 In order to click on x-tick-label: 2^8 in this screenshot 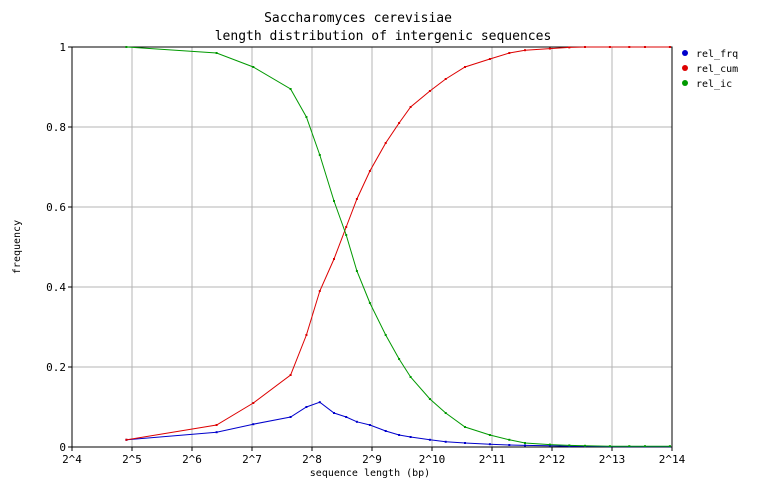, I will do `click(312, 459)`.